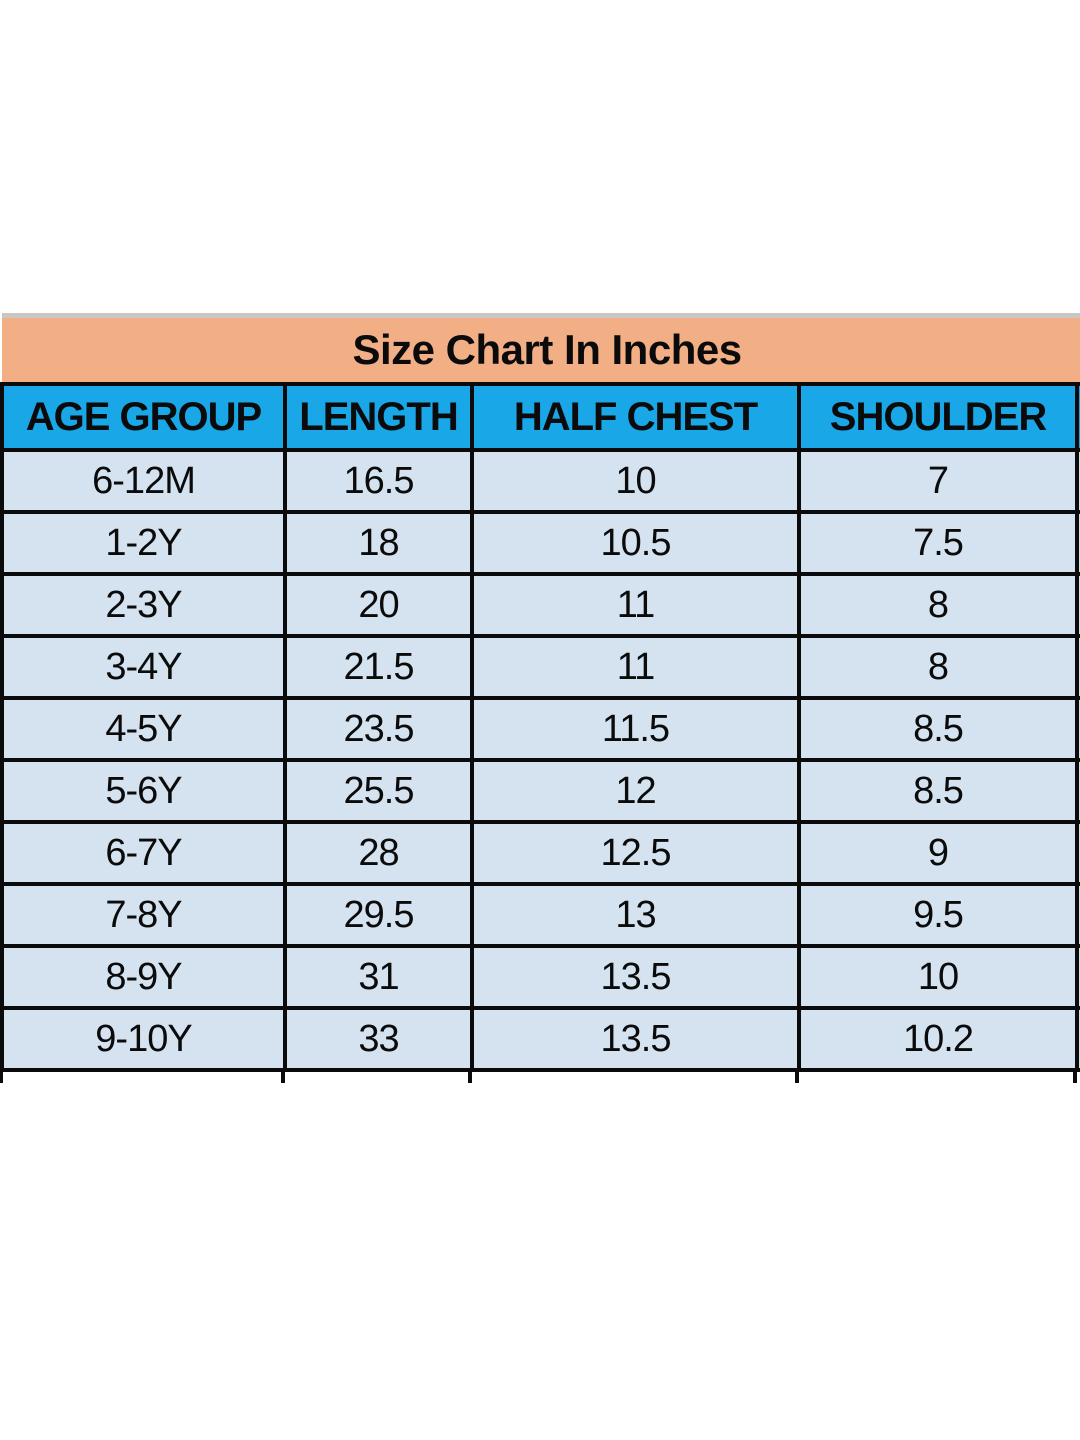 The image size is (1080, 1440). I want to click on cell-length: 20, so click(378, 605).